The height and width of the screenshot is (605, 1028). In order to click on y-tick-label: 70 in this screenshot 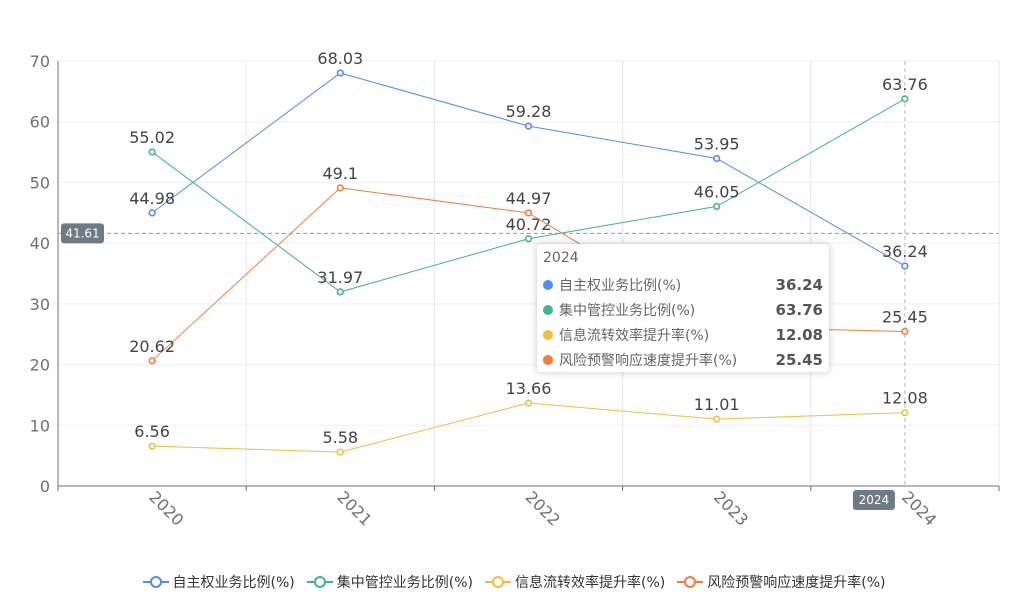, I will do `click(40, 61)`.